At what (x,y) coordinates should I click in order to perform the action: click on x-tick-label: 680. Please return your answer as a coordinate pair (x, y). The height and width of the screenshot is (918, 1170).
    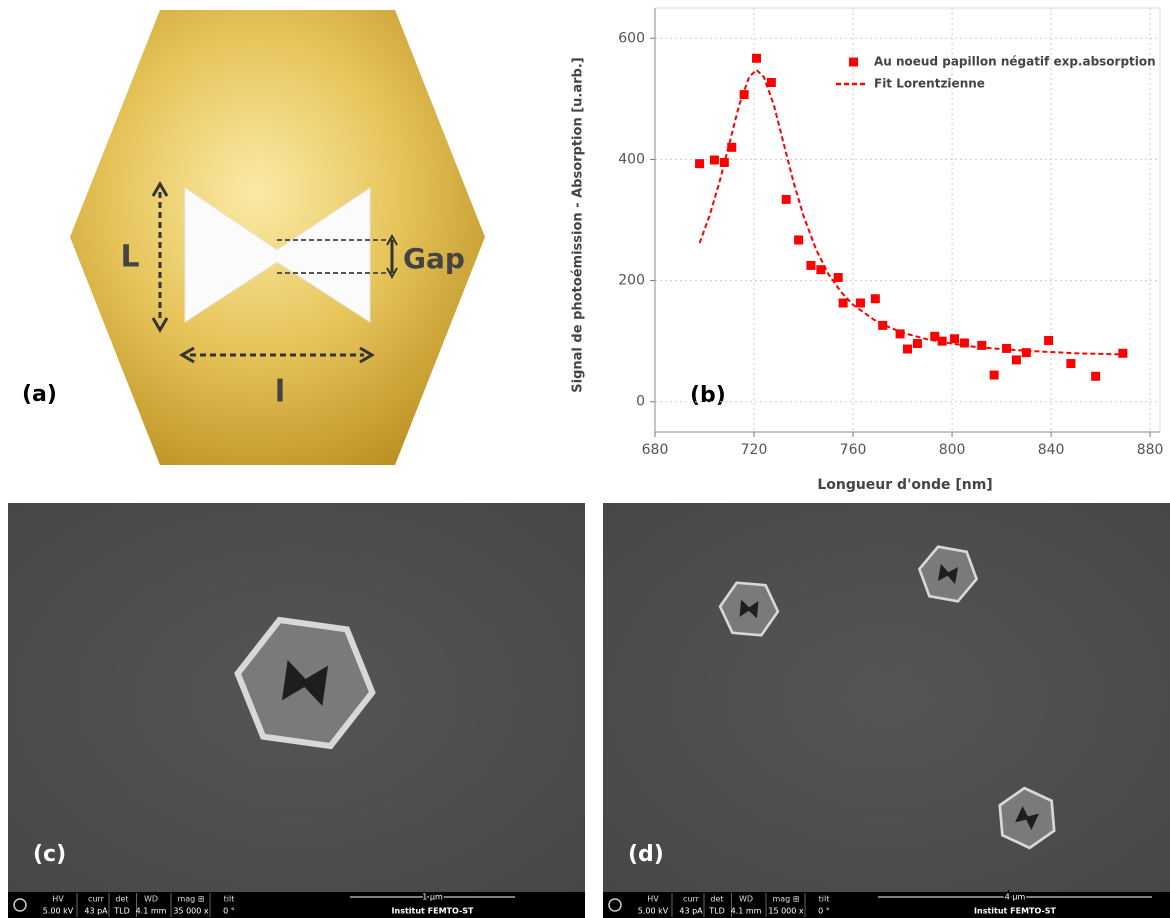
    Looking at the image, I should click on (655, 450).